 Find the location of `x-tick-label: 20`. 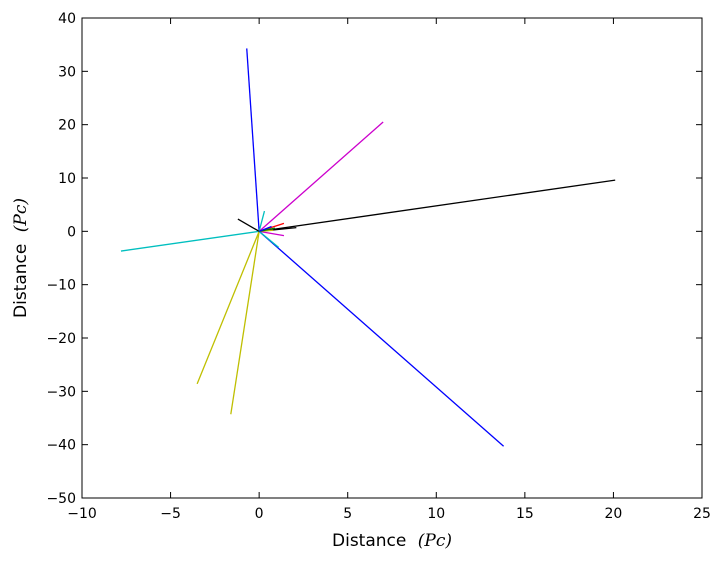

x-tick-label: 20 is located at coordinates (614, 514).